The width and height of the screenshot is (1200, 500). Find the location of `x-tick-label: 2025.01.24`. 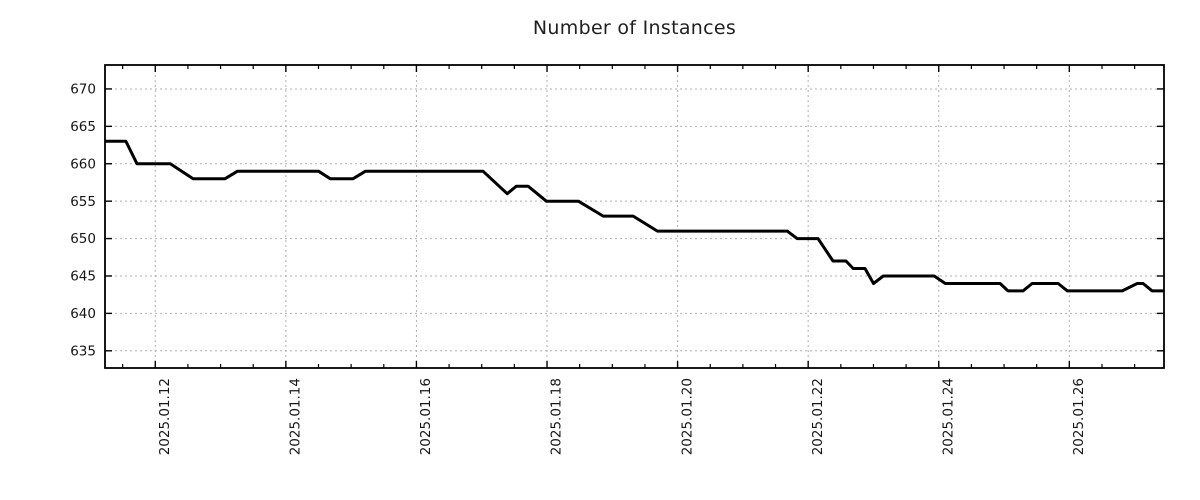

x-tick-label: 2025.01.24 is located at coordinates (948, 416).